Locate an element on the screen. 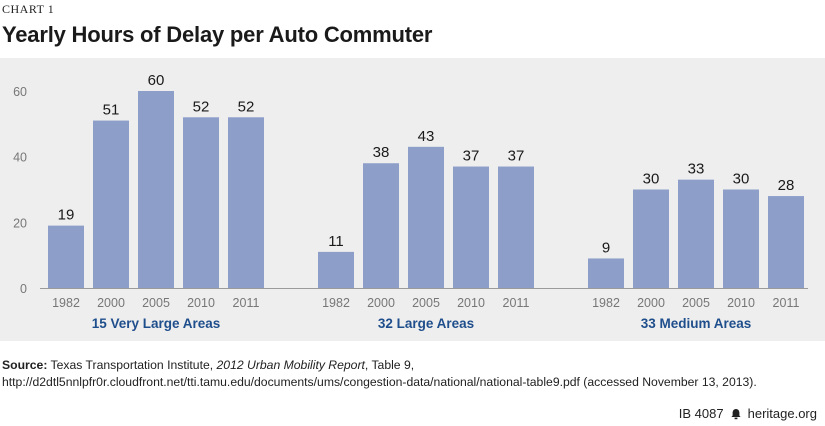 This screenshot has height=426, width=825. chart-title: Yearly Hours of Delay per Auto Commuter is located at coordinates (217, 34).